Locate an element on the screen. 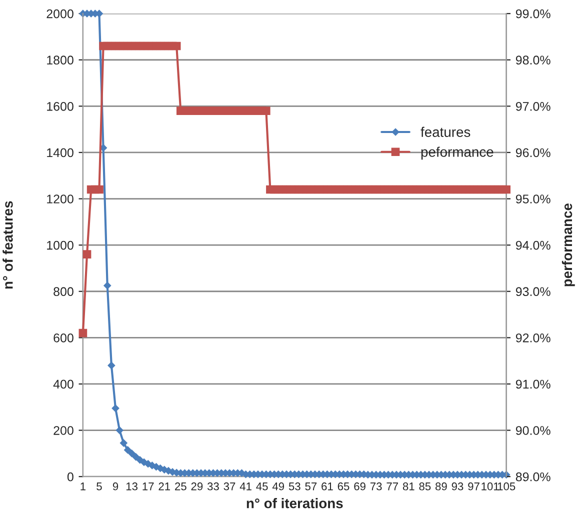 The height and width of the screenshot is (522, 580). y-tick-label: 600 is located at coordinates (64, 337).